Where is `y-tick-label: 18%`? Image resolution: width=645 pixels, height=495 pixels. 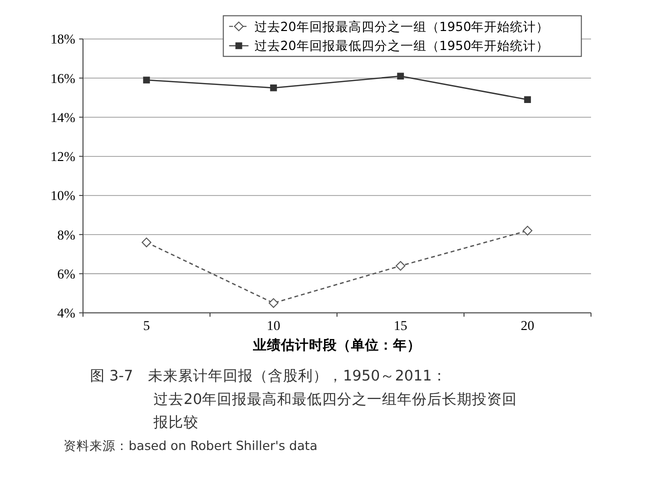
y-tick-label: 18% is located at coordinates (63, 39).